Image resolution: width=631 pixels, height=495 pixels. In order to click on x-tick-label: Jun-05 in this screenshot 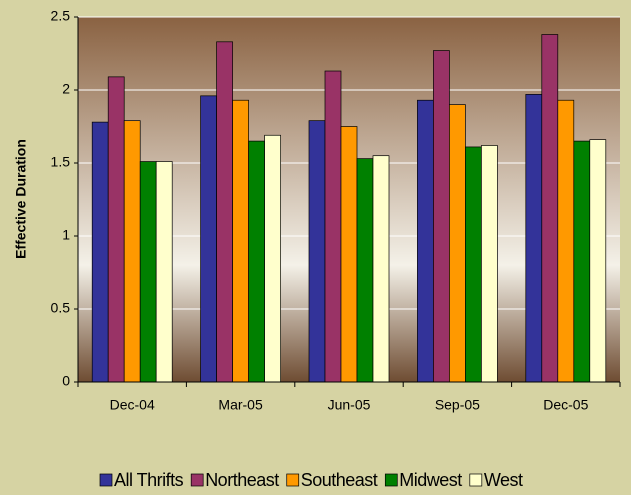, I will do `click(349, 405)`.